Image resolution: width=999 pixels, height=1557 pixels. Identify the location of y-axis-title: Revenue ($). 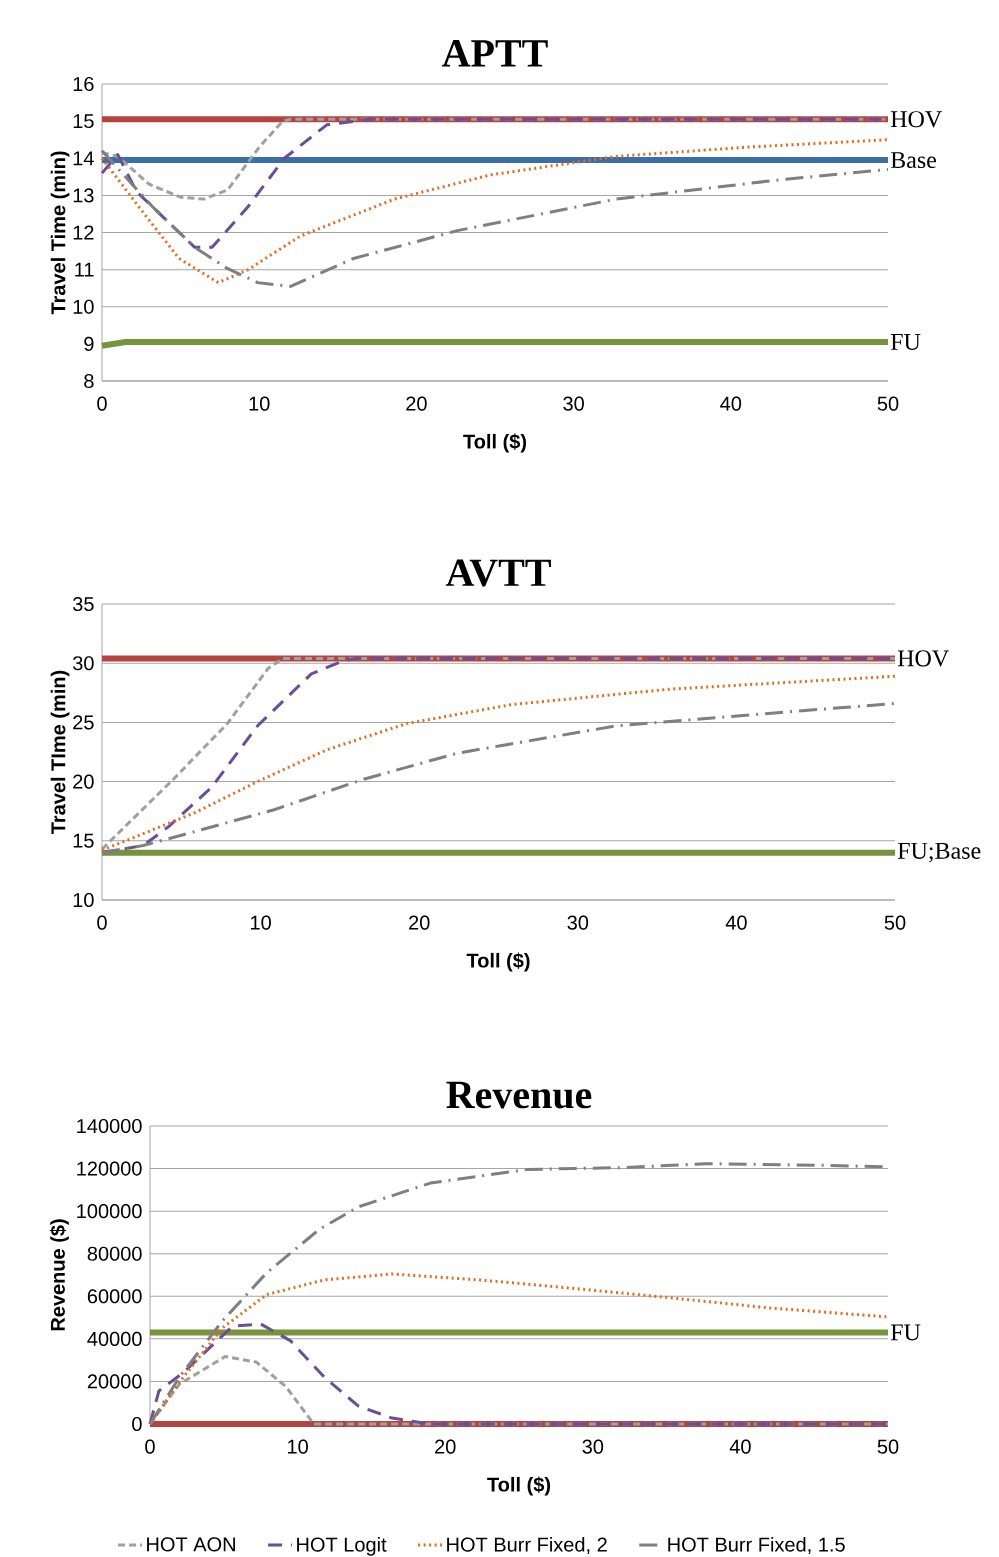
(59, 1275).